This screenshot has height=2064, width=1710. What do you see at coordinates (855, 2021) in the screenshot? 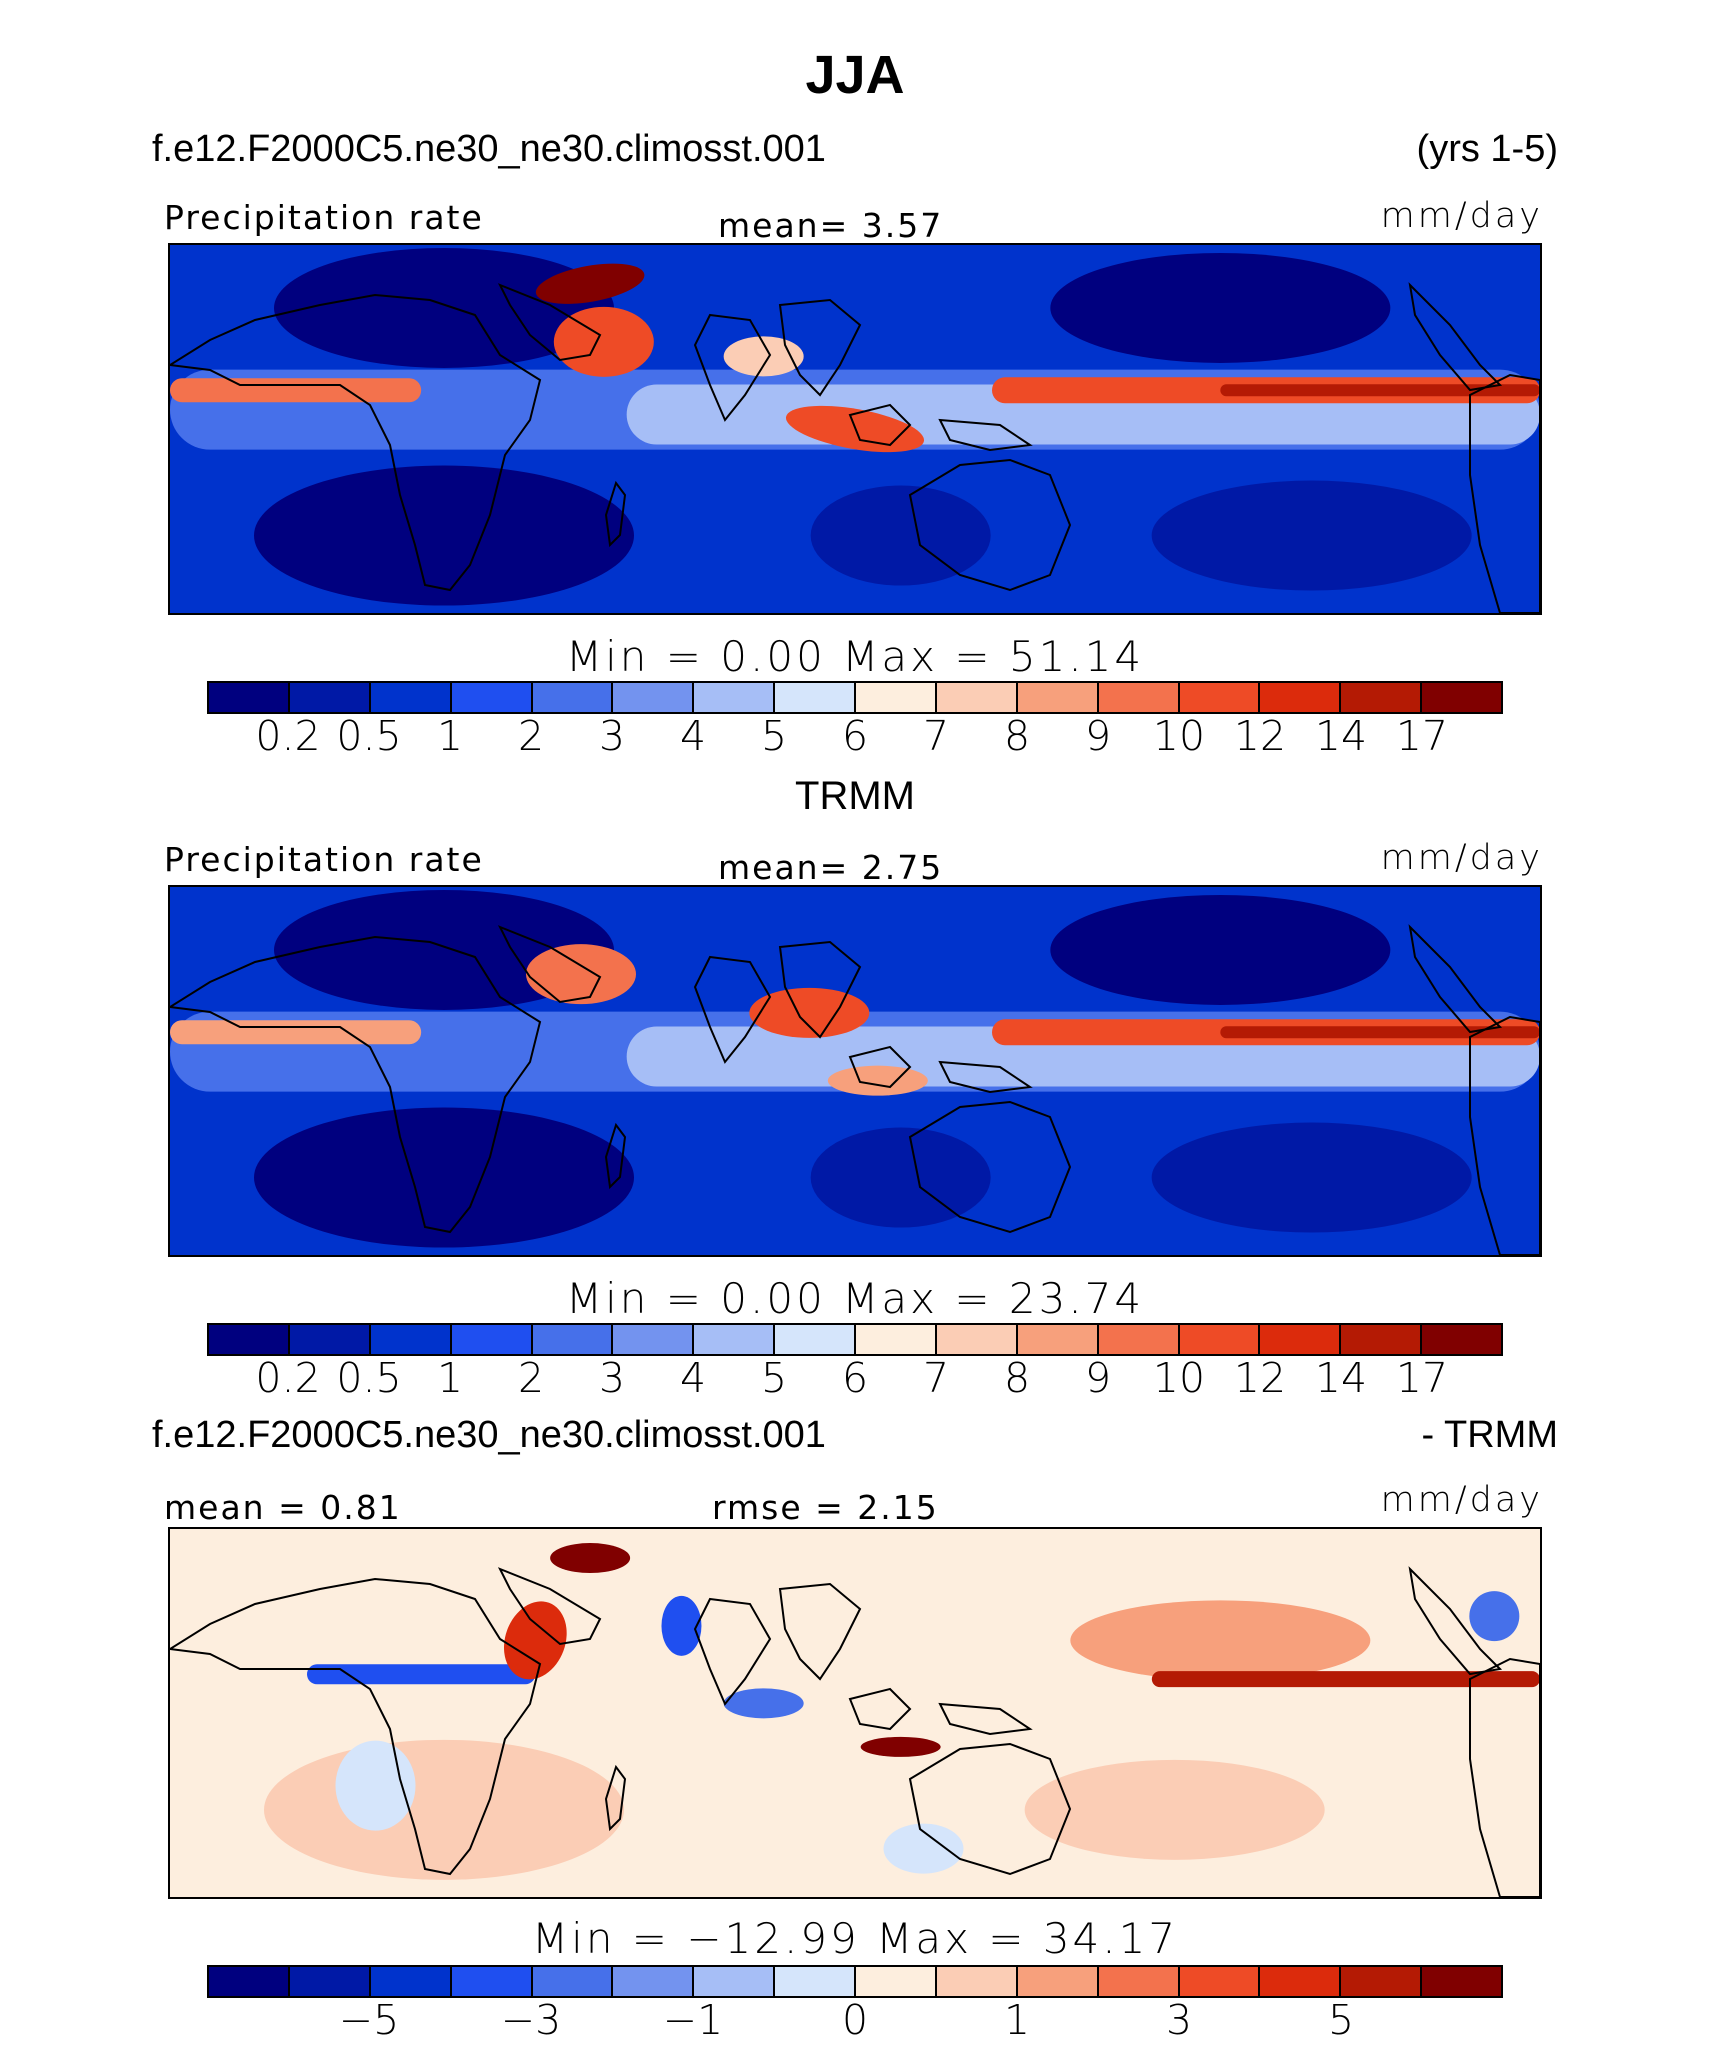
I see `panel3-colorbar-ticks: −5 −3 −1 0 1 3 5` at bounding box center [855, 2021].